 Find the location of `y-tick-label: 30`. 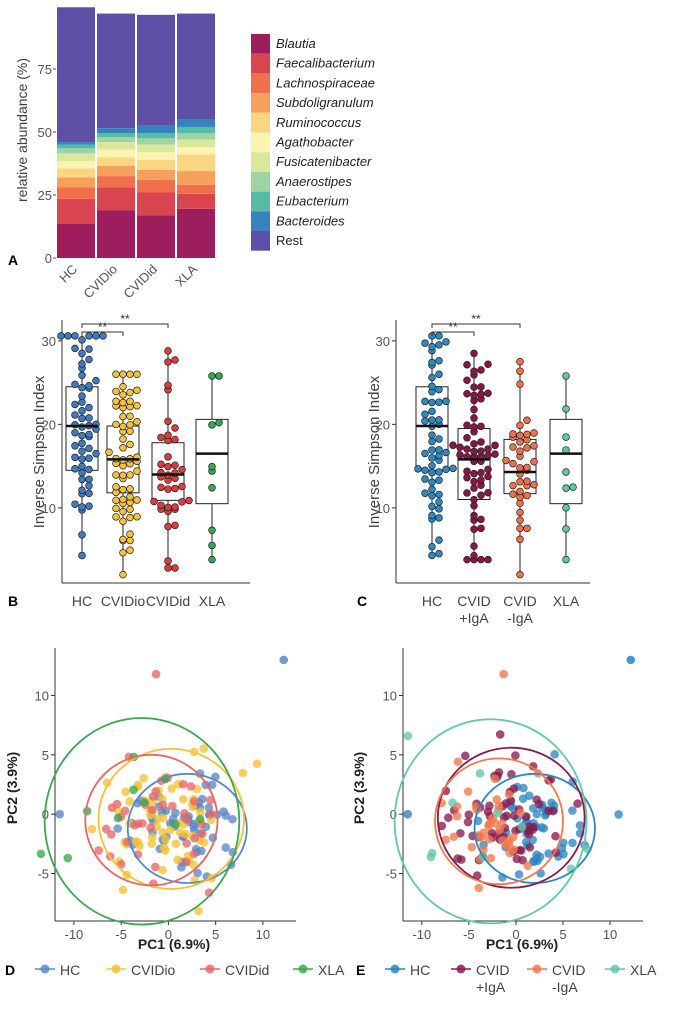

y-tick-label: 30 is located at coordinates (49, 341).